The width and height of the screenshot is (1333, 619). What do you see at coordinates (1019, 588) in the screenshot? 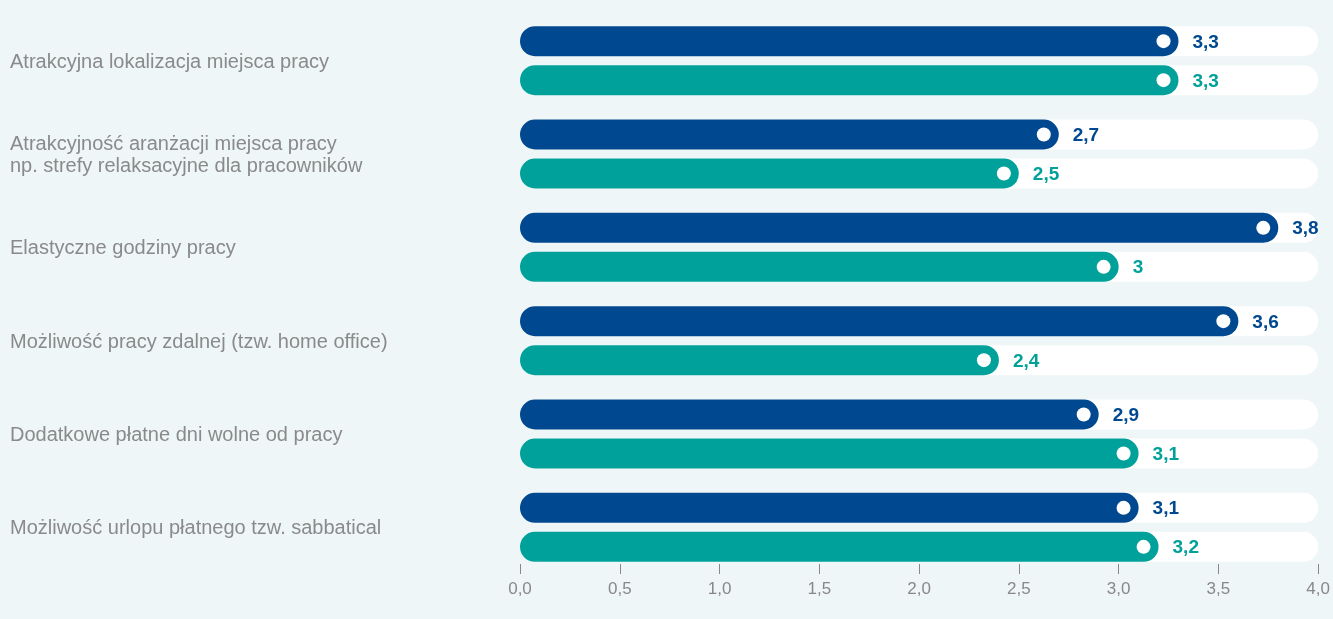
I see `x-tick-label: 2,5` at bounding box center [1019, 588].